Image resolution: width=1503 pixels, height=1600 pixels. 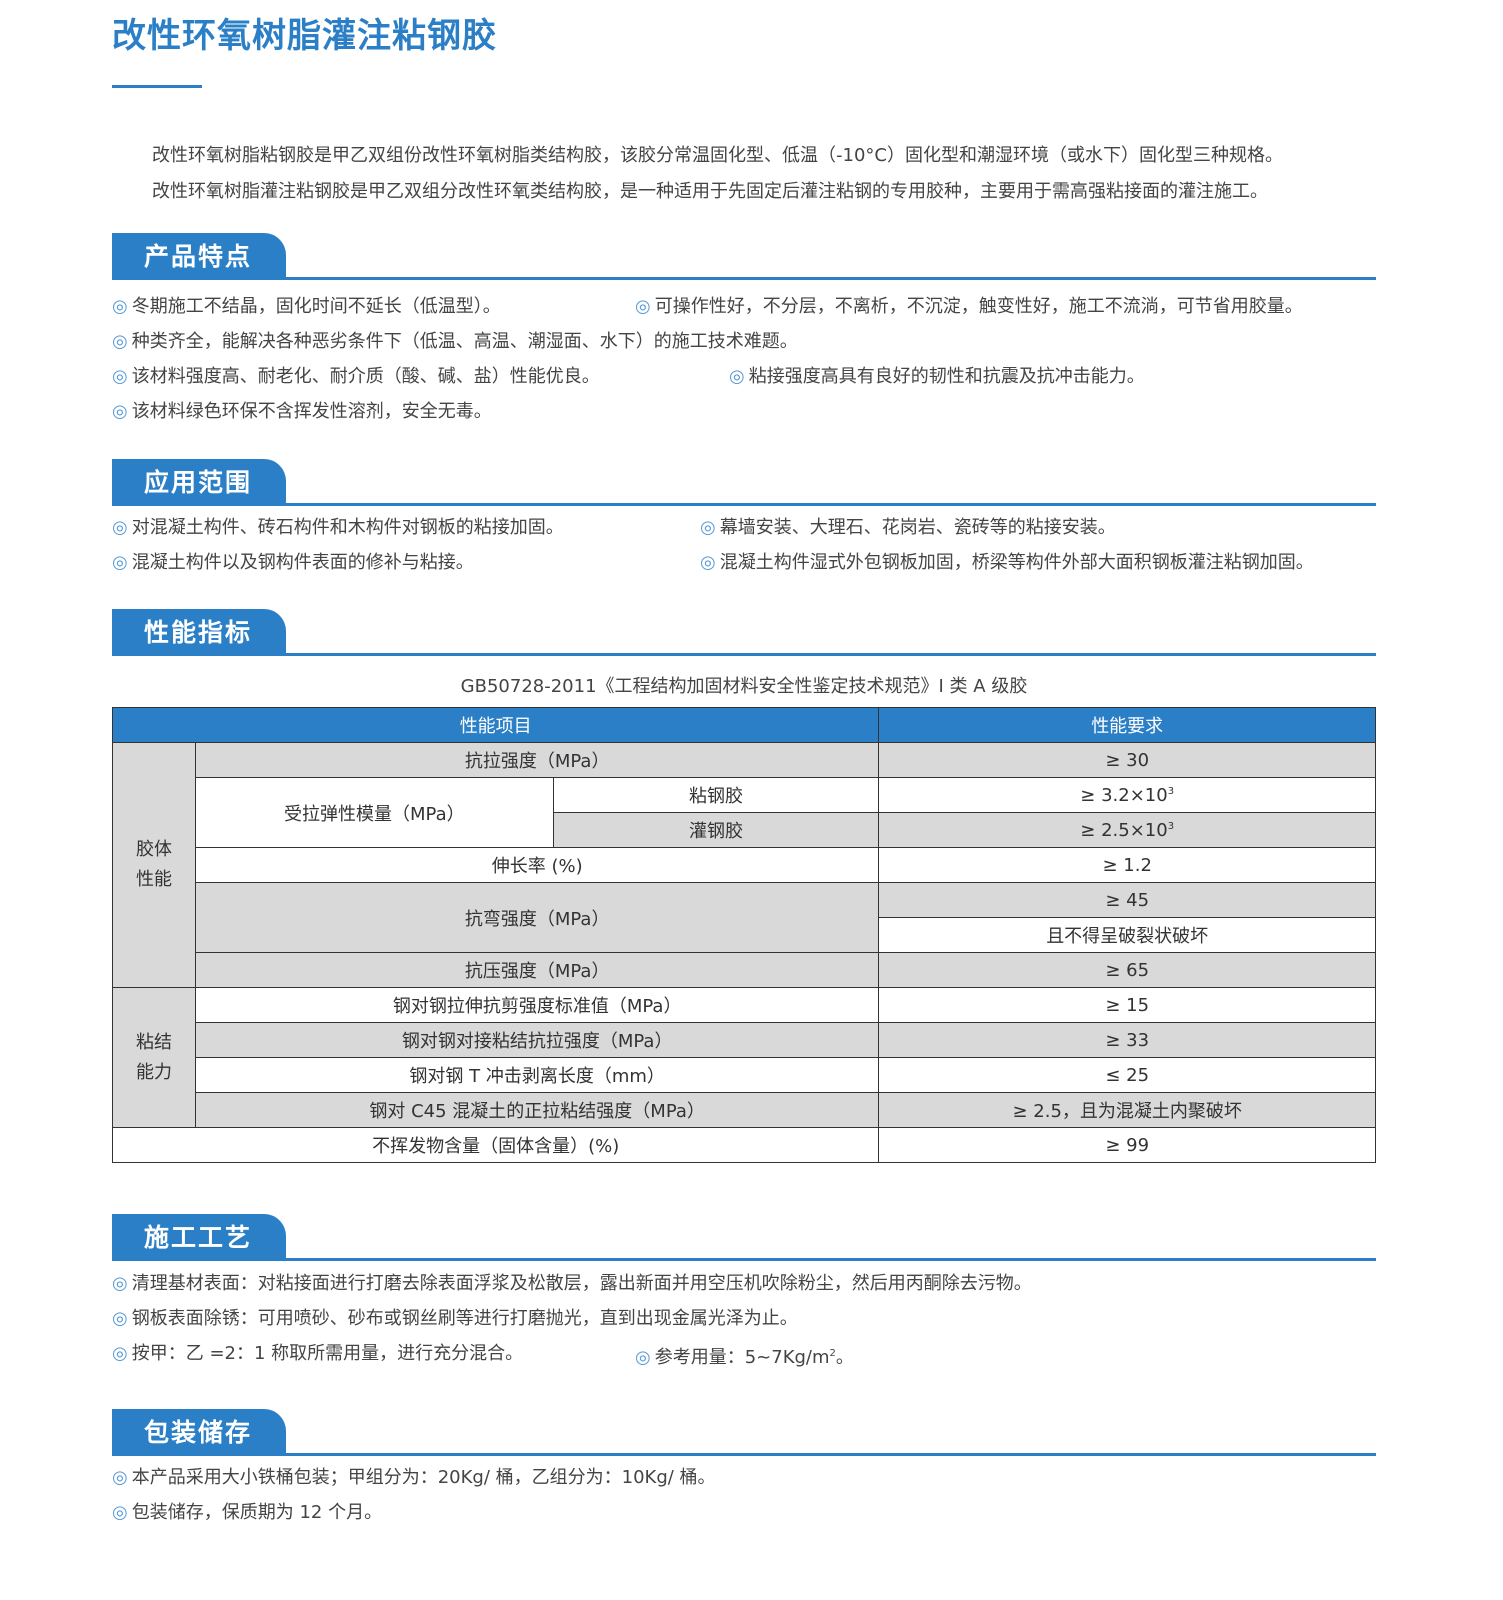 What do you see at coordinates (318, 1353) in the screenshot?
I see `list-item: ◎ 按甲：乙 =2：1 称取所需用量，进行充分混合。` at bounding box center [318, 1353].